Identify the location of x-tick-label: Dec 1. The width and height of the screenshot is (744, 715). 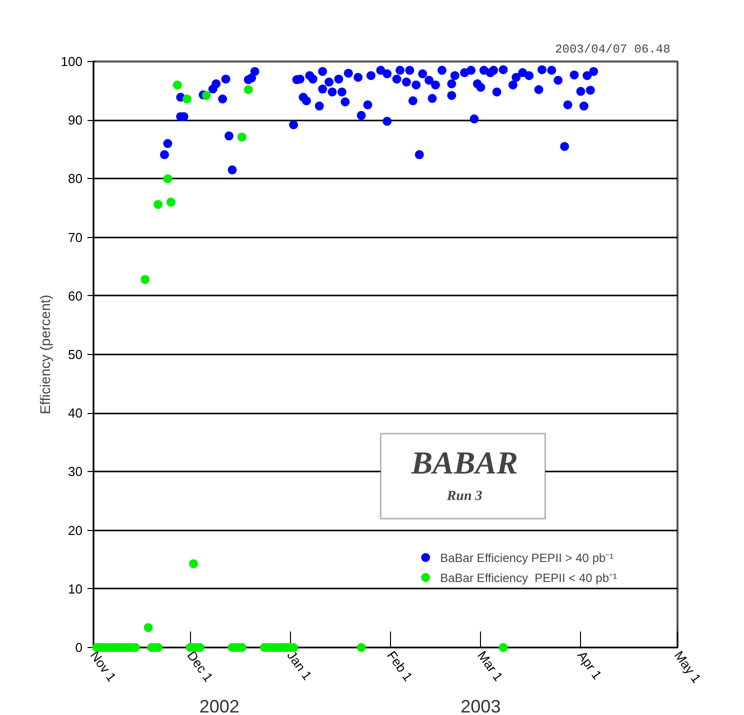
(200, 666).